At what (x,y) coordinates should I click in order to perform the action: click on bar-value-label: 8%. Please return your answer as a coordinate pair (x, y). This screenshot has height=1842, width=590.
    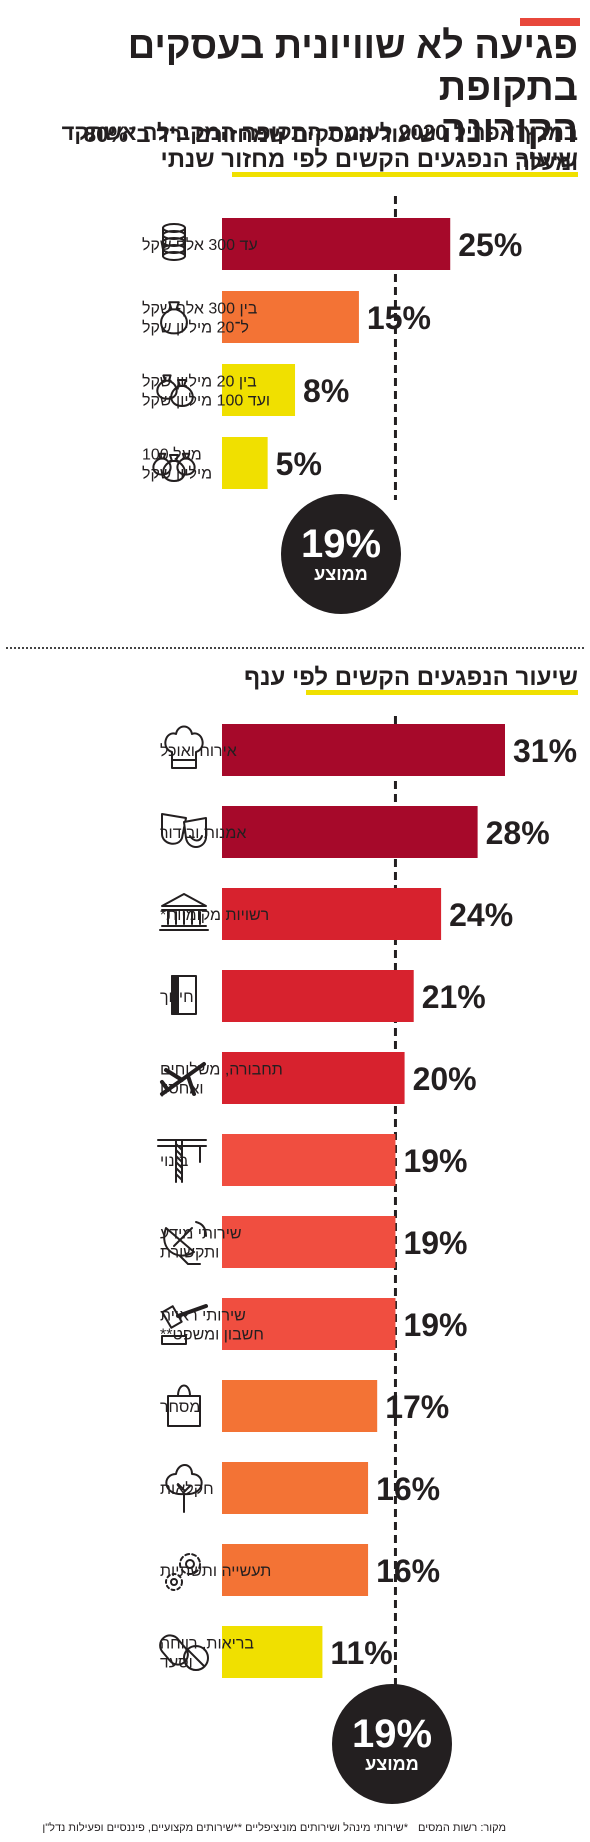
    Looking at the image, I should click on (326, 391).